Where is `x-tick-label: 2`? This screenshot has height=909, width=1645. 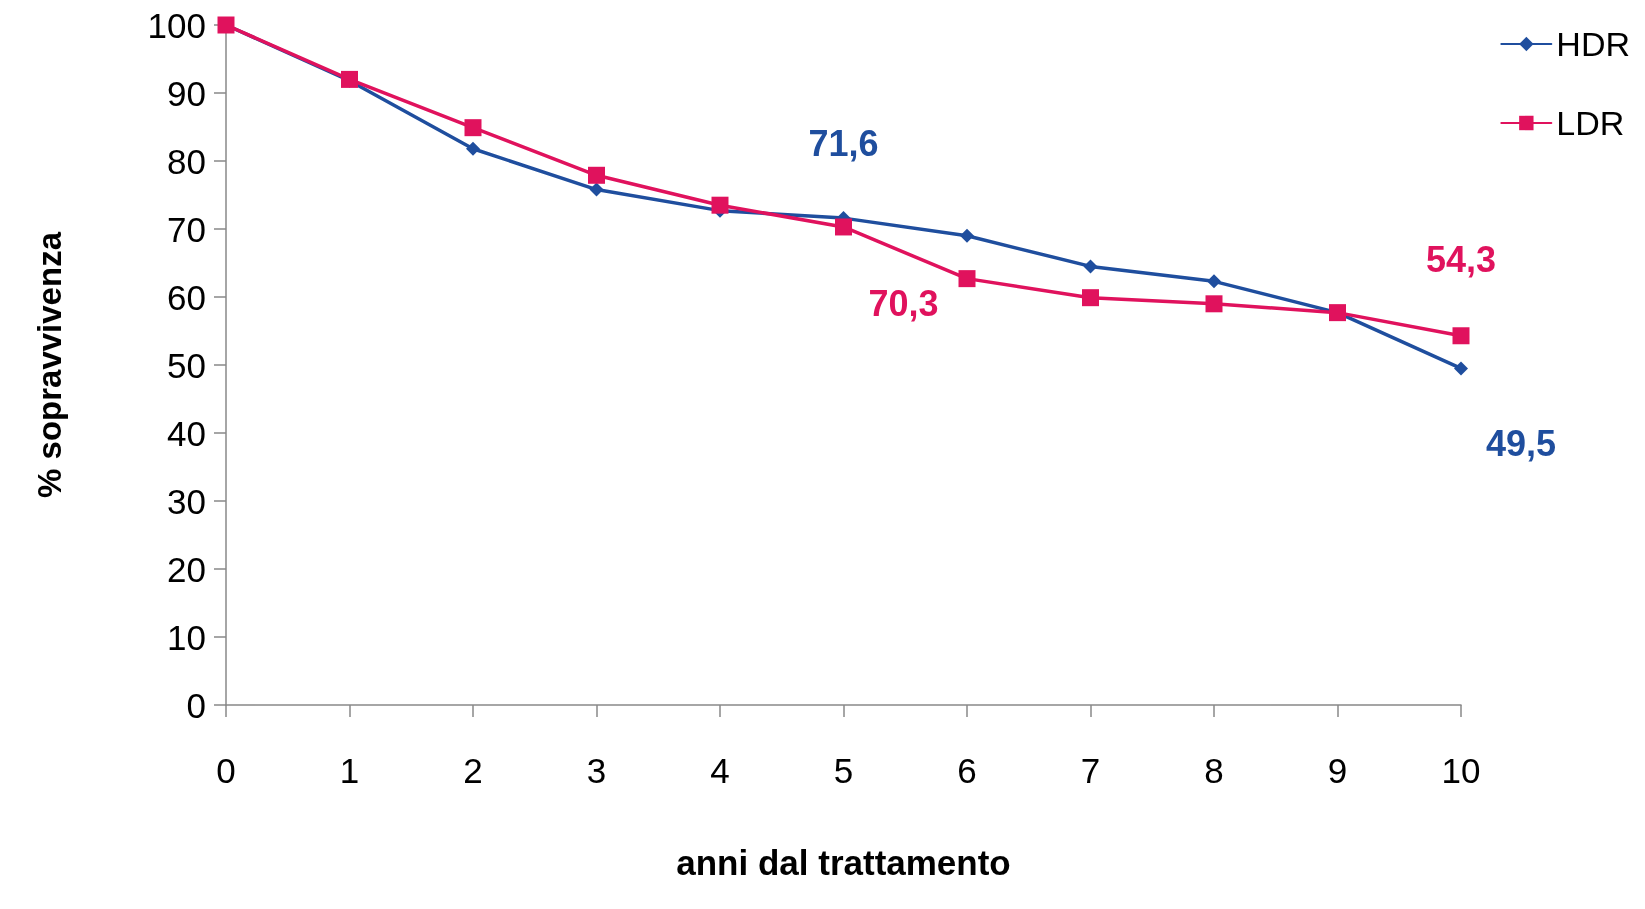
x-tick-label: 2 is located at coordinates (473, 770).